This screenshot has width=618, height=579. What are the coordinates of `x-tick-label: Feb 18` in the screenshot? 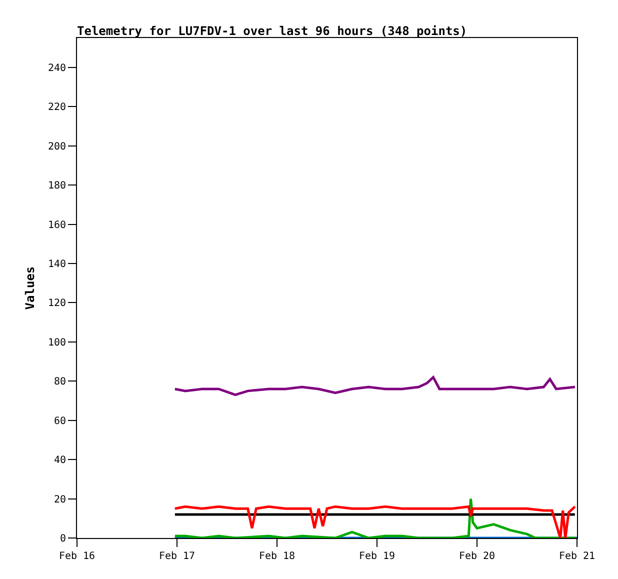 It's located at (277, 556).